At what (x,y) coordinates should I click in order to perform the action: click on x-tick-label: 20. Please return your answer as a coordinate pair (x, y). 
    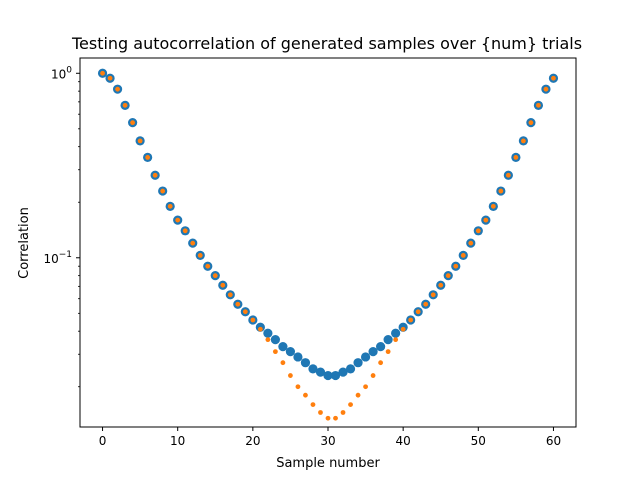
    Looking at the image, I should click on (252, 441).